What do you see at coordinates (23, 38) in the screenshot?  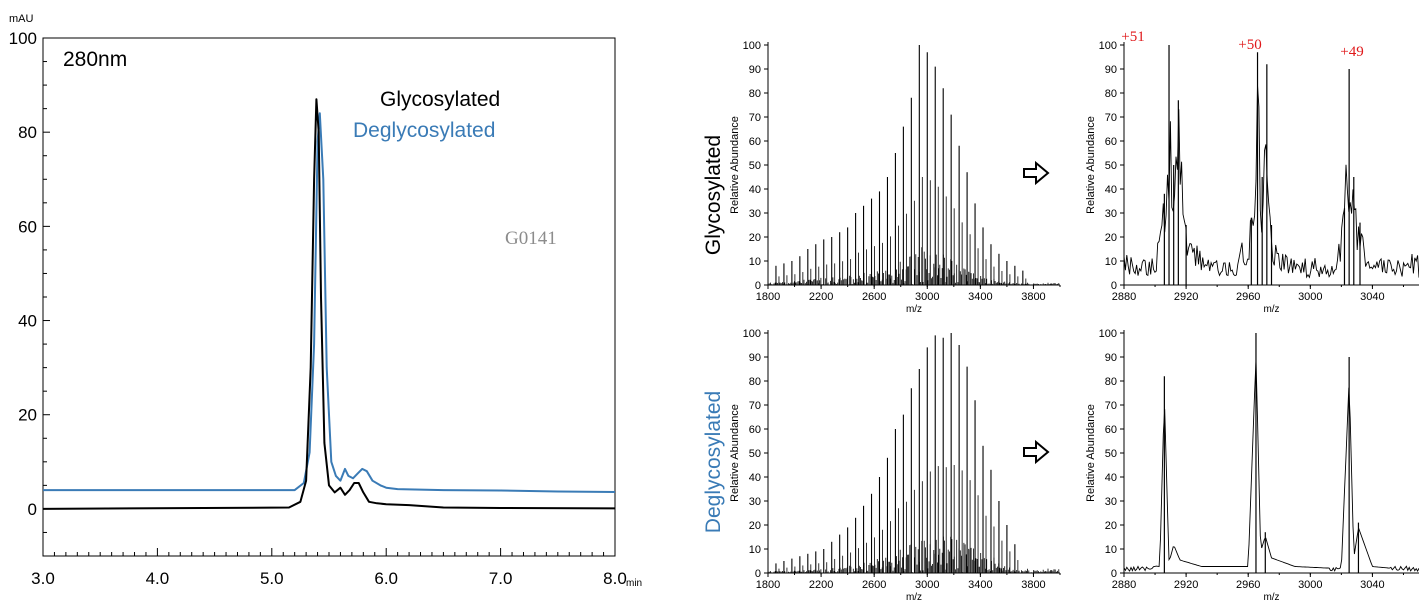 I see `chrom-y-tick-label: 100` at bounding box center [23, 38].